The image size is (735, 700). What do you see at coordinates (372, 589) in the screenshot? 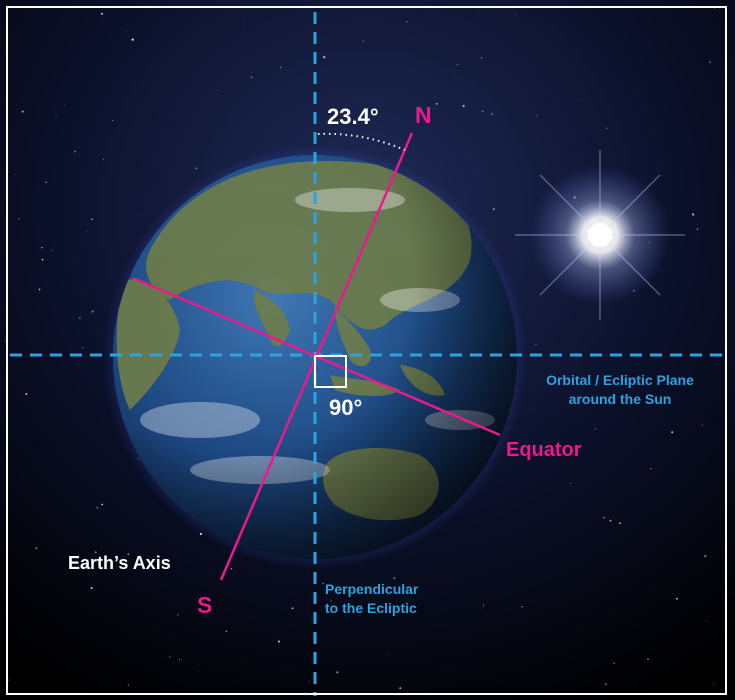
I see `perpendicular-label-line1: Perpendicular` at bounding box center [372, 589].